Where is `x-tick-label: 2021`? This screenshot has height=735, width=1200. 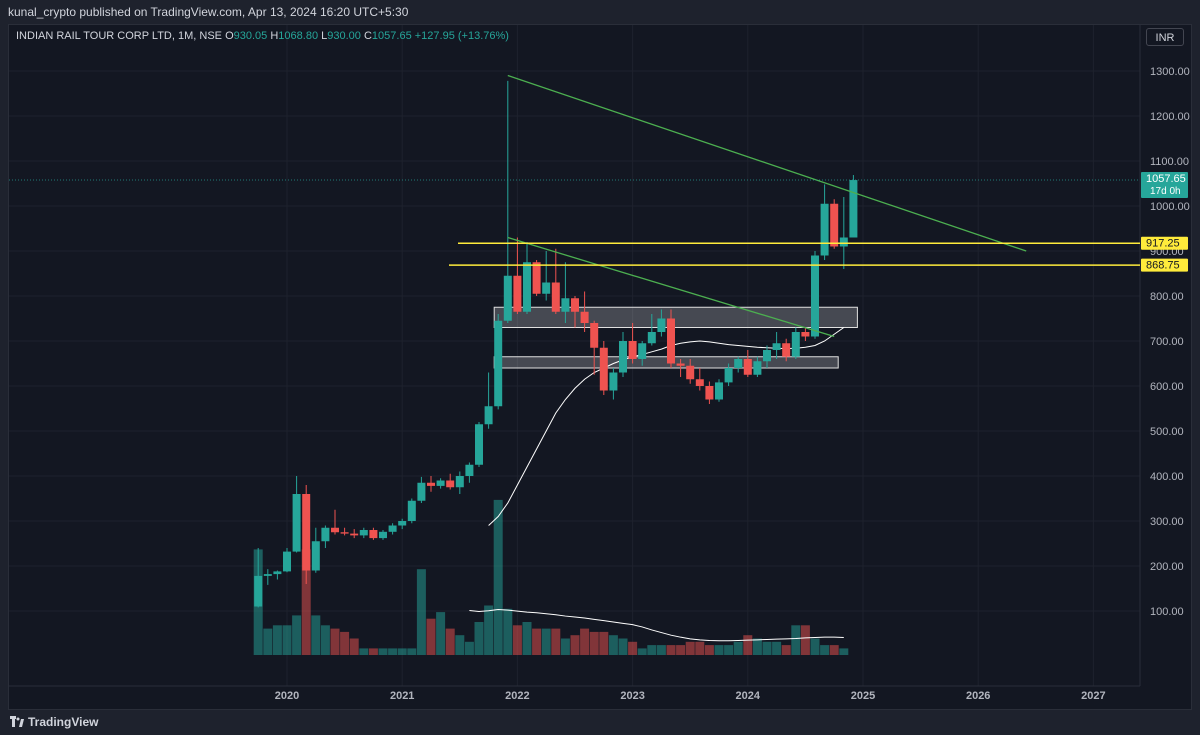
x-tick-label: 2021 is located at coordinates (402, 696).